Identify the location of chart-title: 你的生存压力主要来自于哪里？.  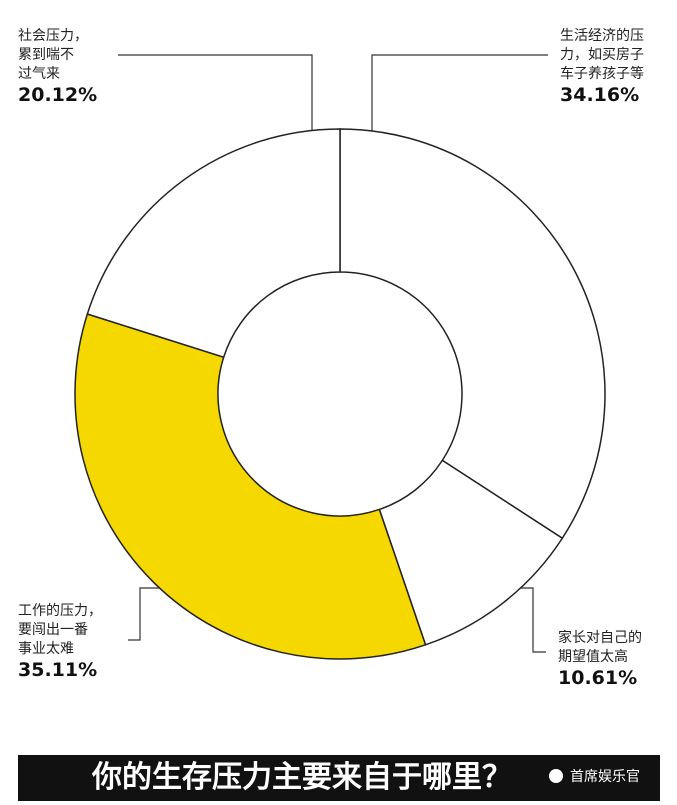
(301, 777).